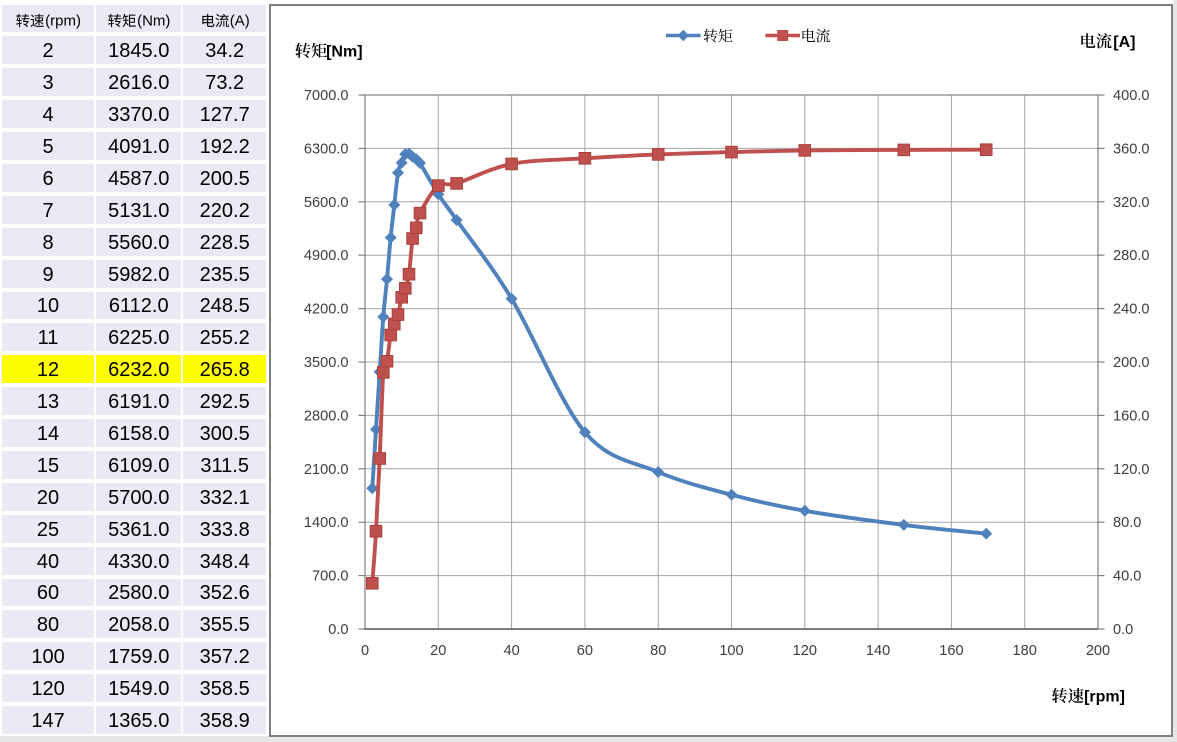 Image resolution: width=1177 pixels, height=742 pixels. I want to click on svg-text: 80, so click(658, 651).